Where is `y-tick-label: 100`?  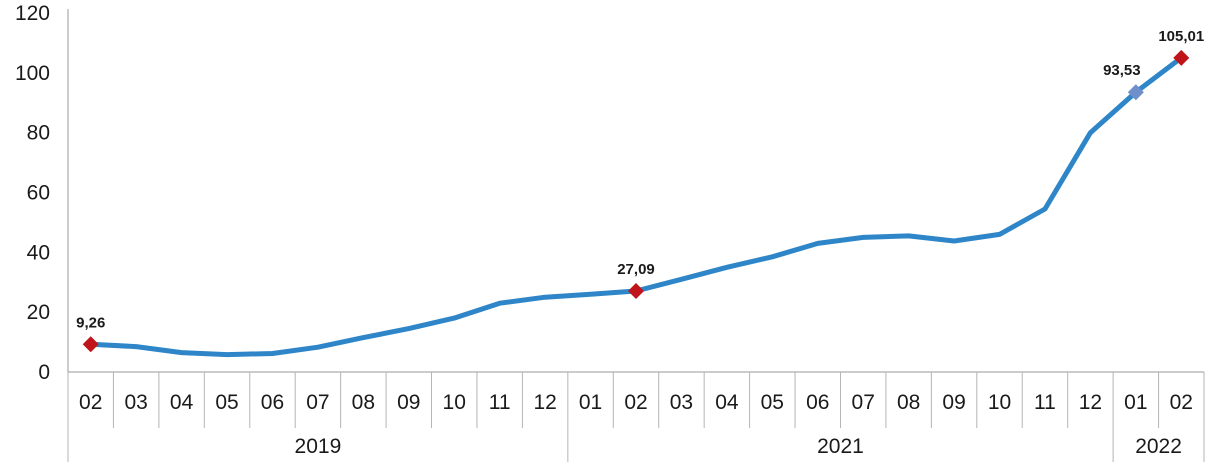
y-tick-label: 100 is located at coordinates (32, 73).